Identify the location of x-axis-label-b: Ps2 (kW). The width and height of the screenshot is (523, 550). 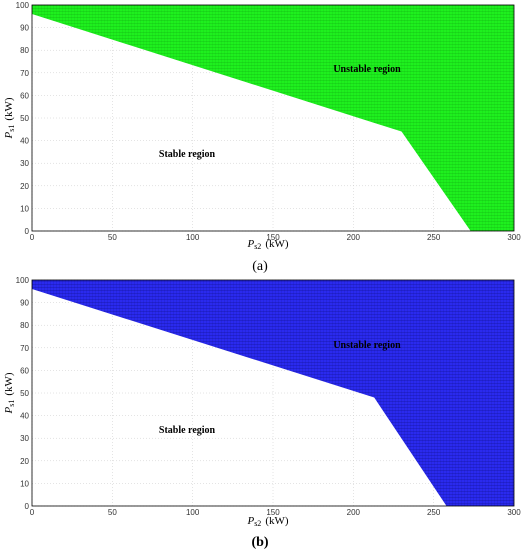
(267, 521).